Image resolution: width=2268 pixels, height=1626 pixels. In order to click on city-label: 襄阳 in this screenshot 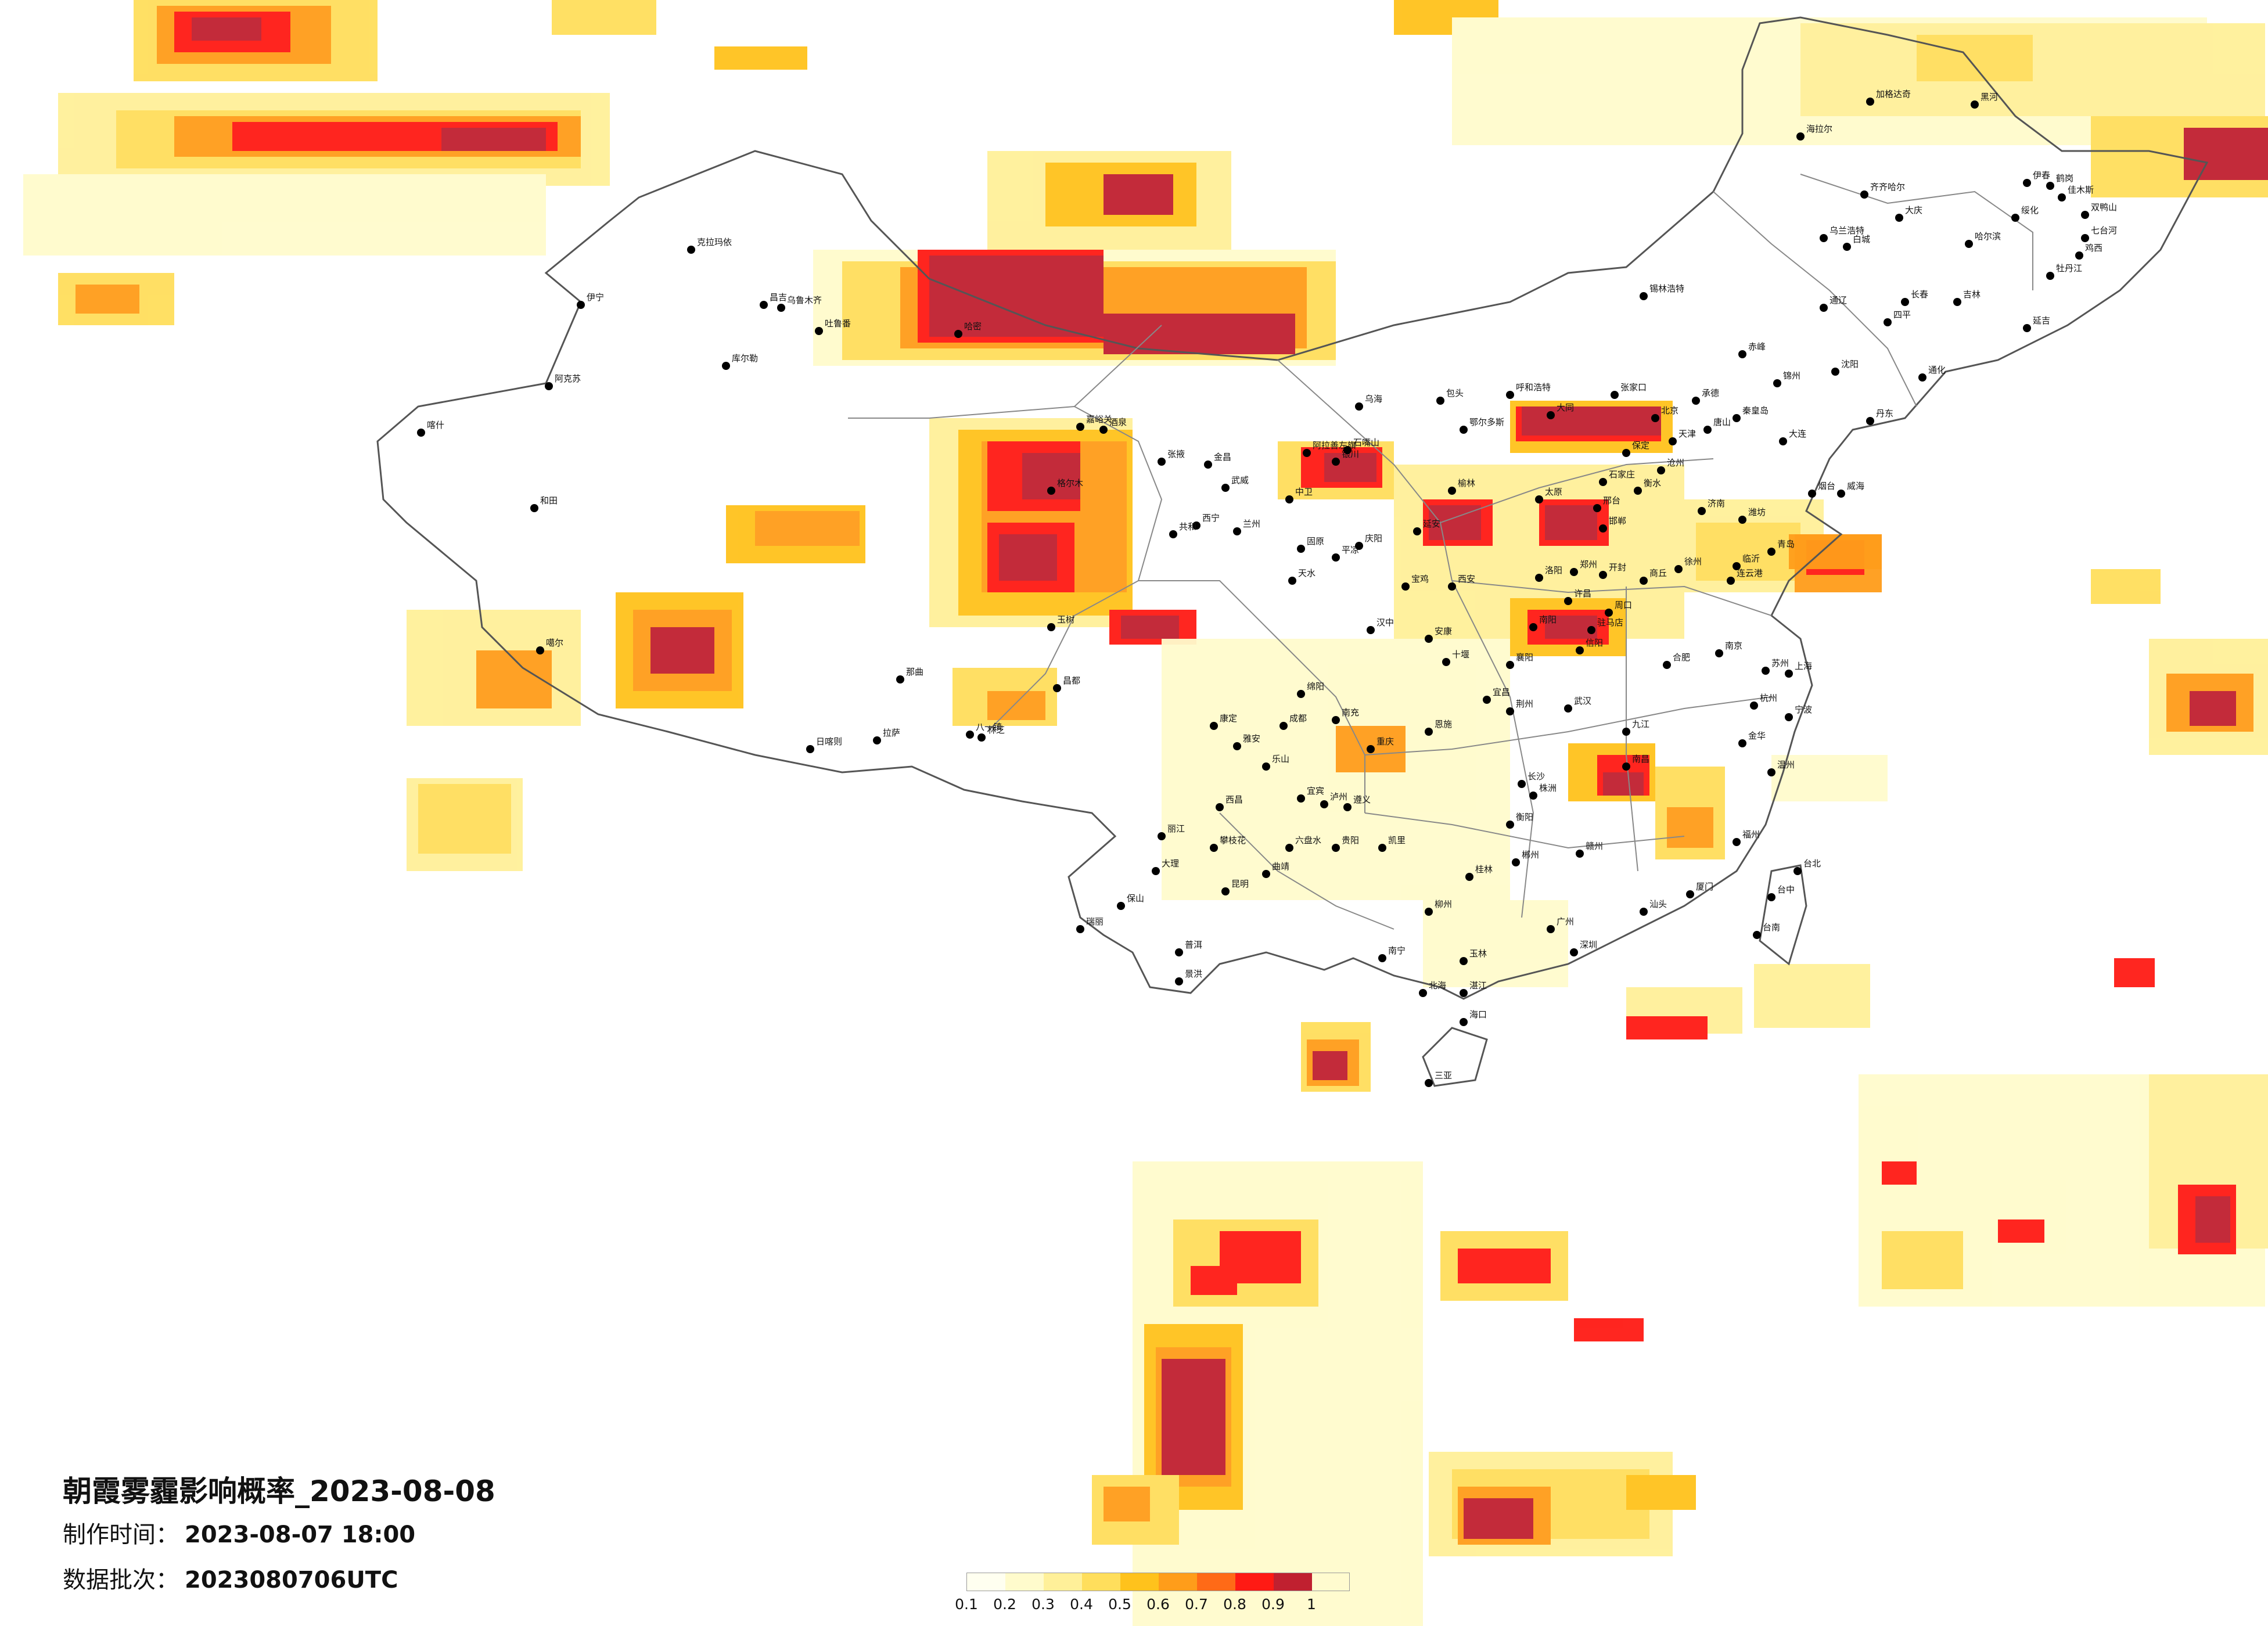, I will do `click(1524, 657)`.